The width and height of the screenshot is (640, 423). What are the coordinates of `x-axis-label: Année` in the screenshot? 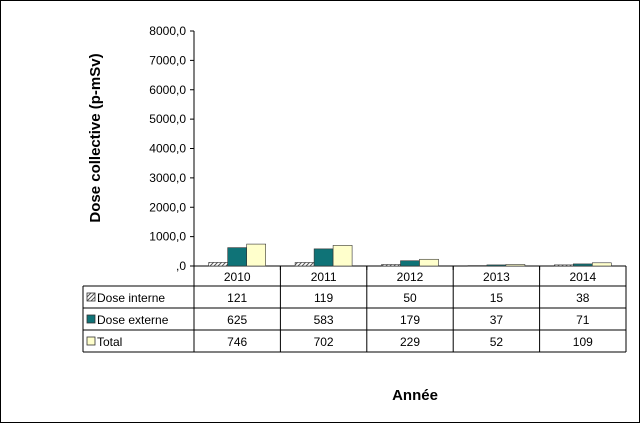 It's located at (415, 395).